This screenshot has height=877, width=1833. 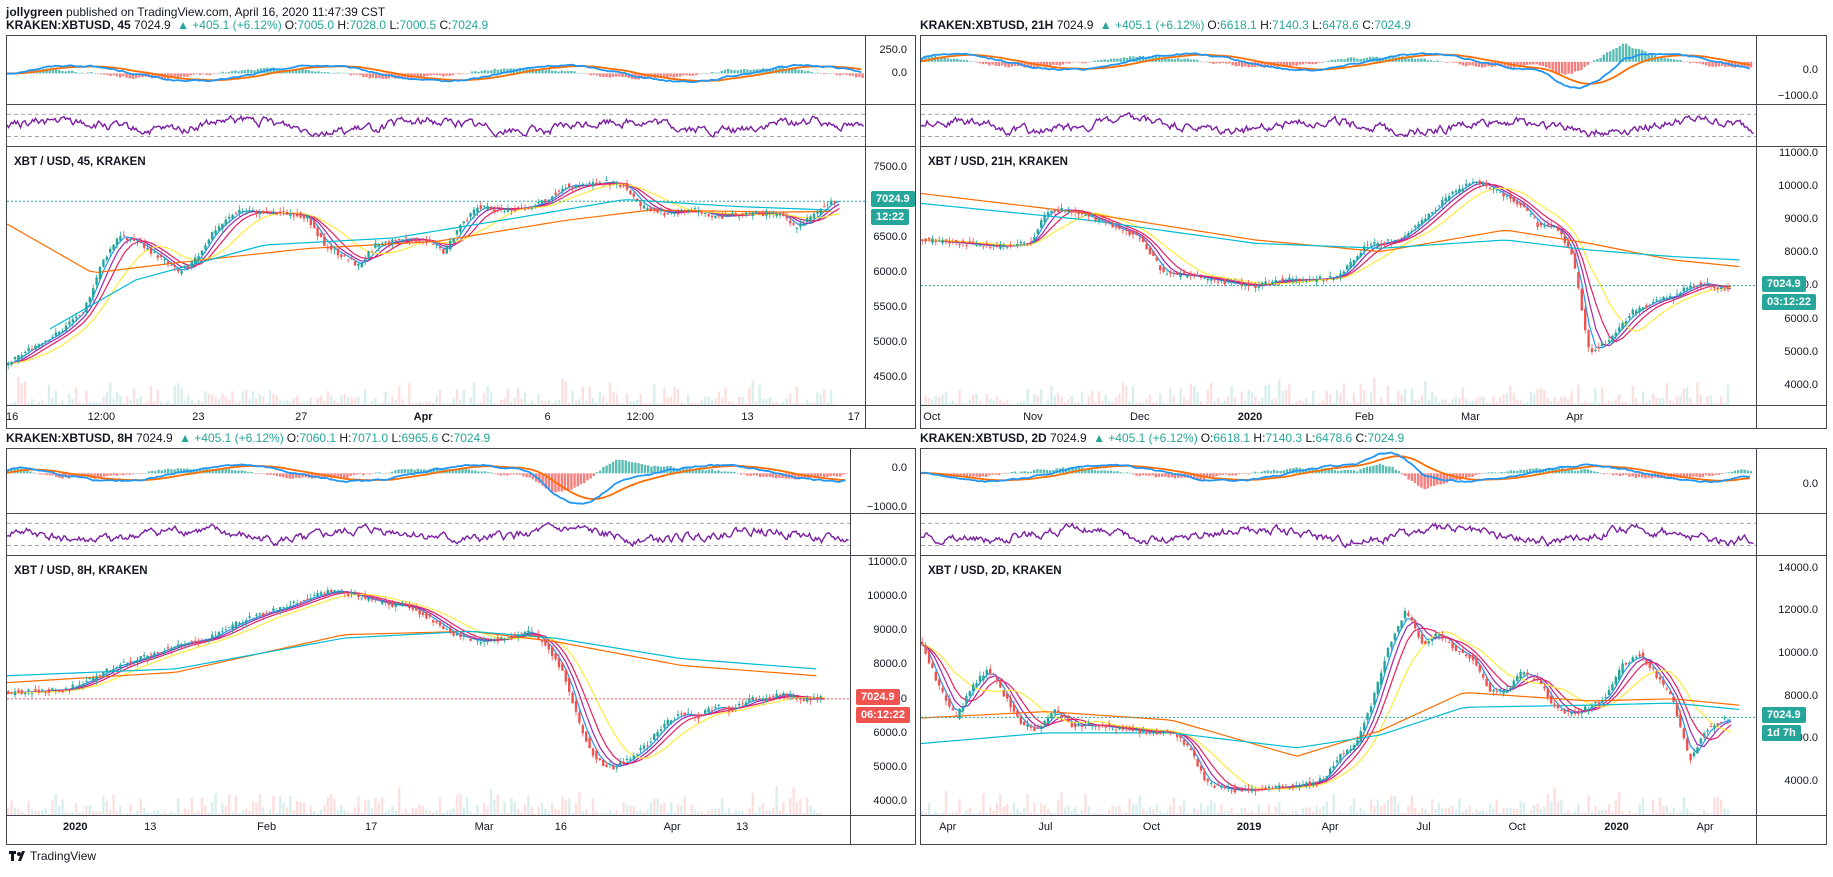 What do you see at coordinates (428, 685) in the screenshot?
I see `price-pane: XBT / USD, 8H, KRAKEN` at bounding box center [428, 685].